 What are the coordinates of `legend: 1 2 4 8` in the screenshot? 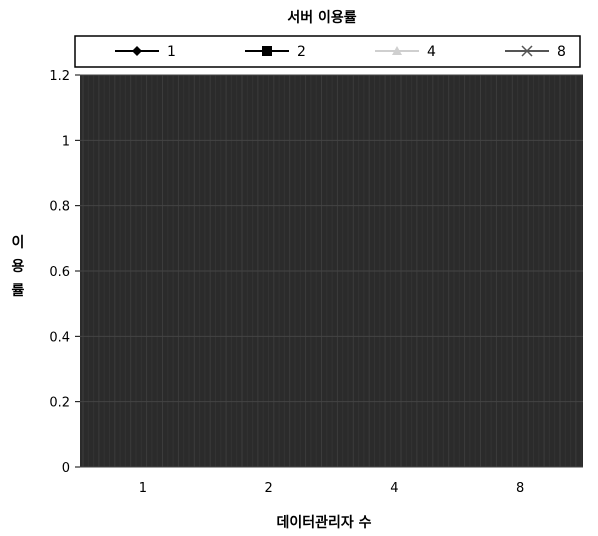 It's located at (327, 51).